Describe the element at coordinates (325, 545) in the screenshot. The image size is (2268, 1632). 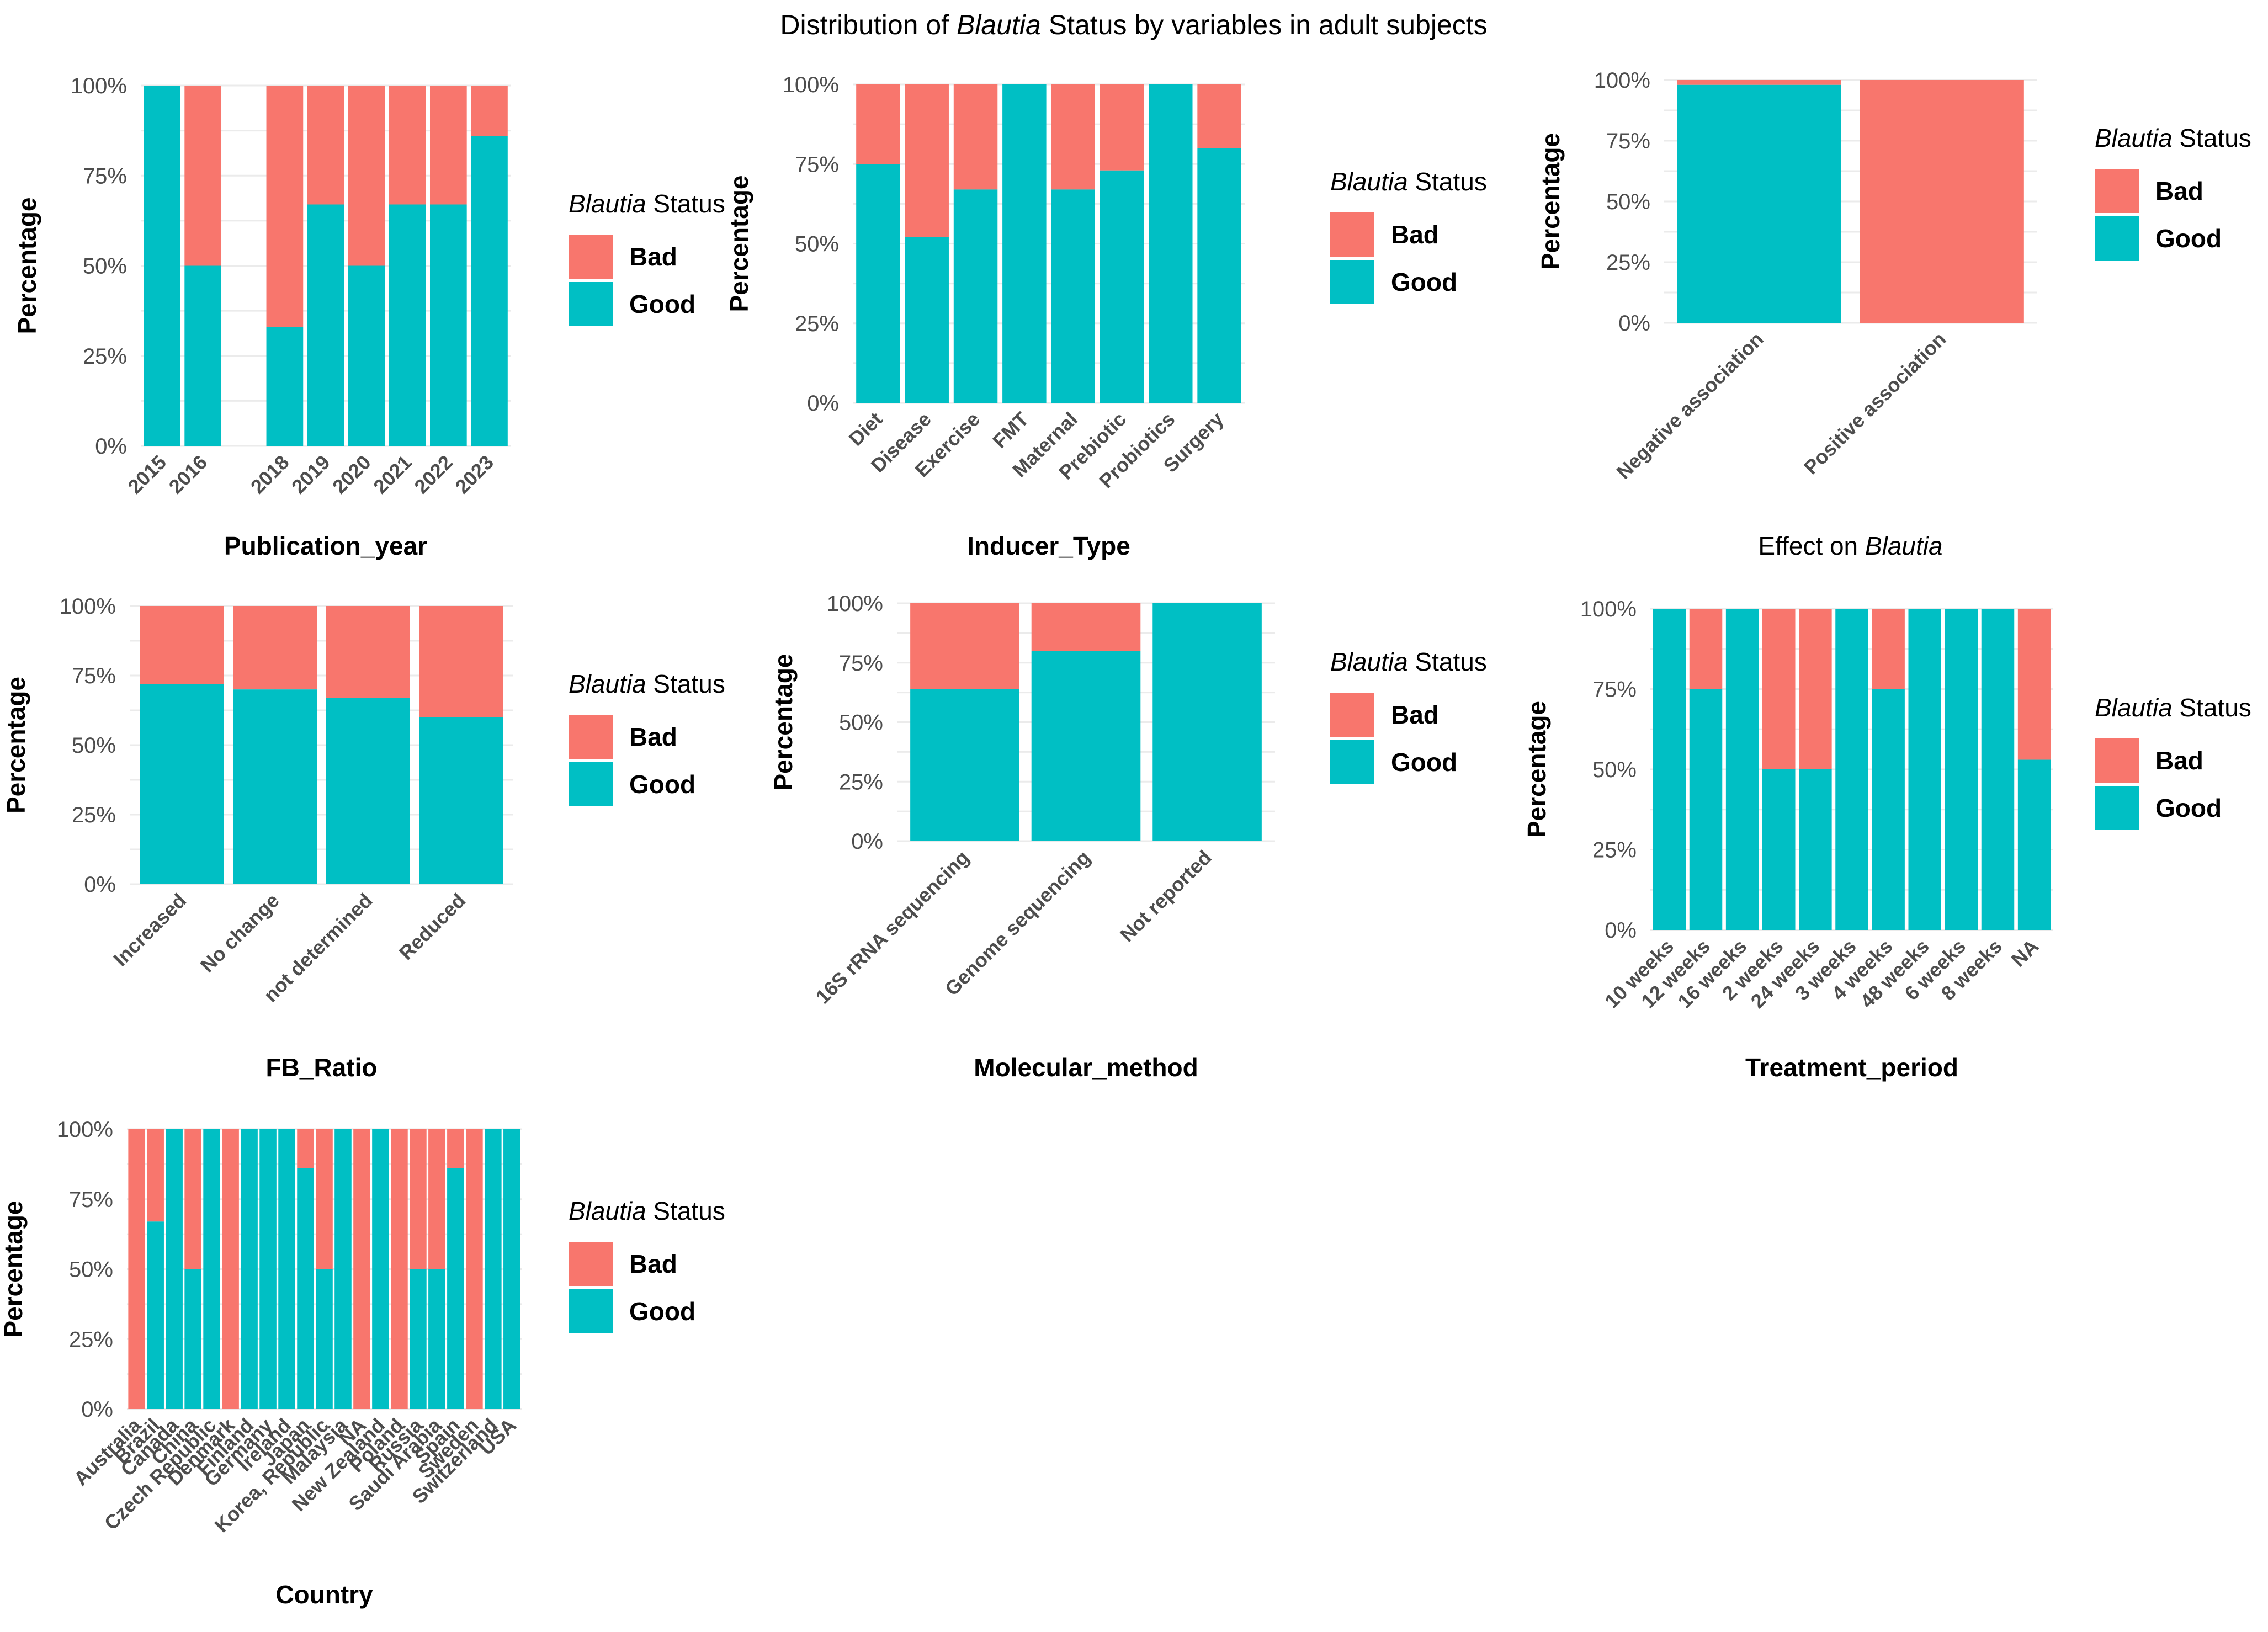
I see `x-axis-title: Publication_year` at that location.